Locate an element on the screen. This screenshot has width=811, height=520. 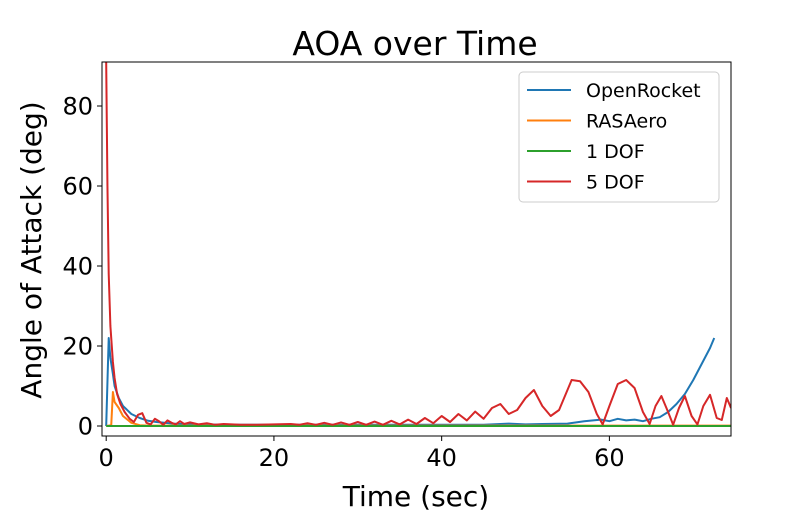
series-line-openrocket is located at coordinates (410, 382).